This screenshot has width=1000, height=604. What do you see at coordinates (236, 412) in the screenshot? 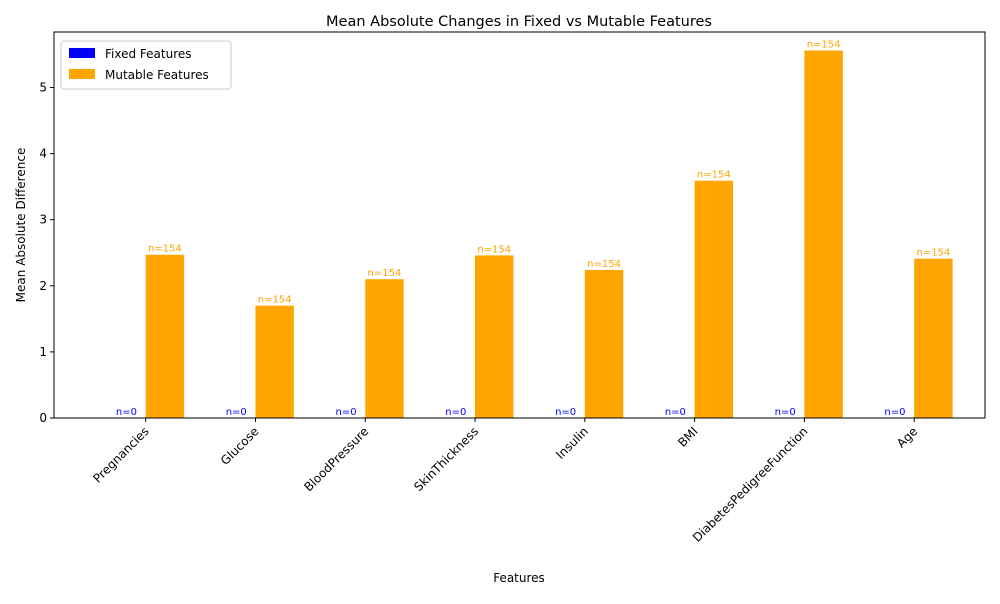
I see `bar-label-fixed-Glucose: n=0` at bounding box center [236, 412].